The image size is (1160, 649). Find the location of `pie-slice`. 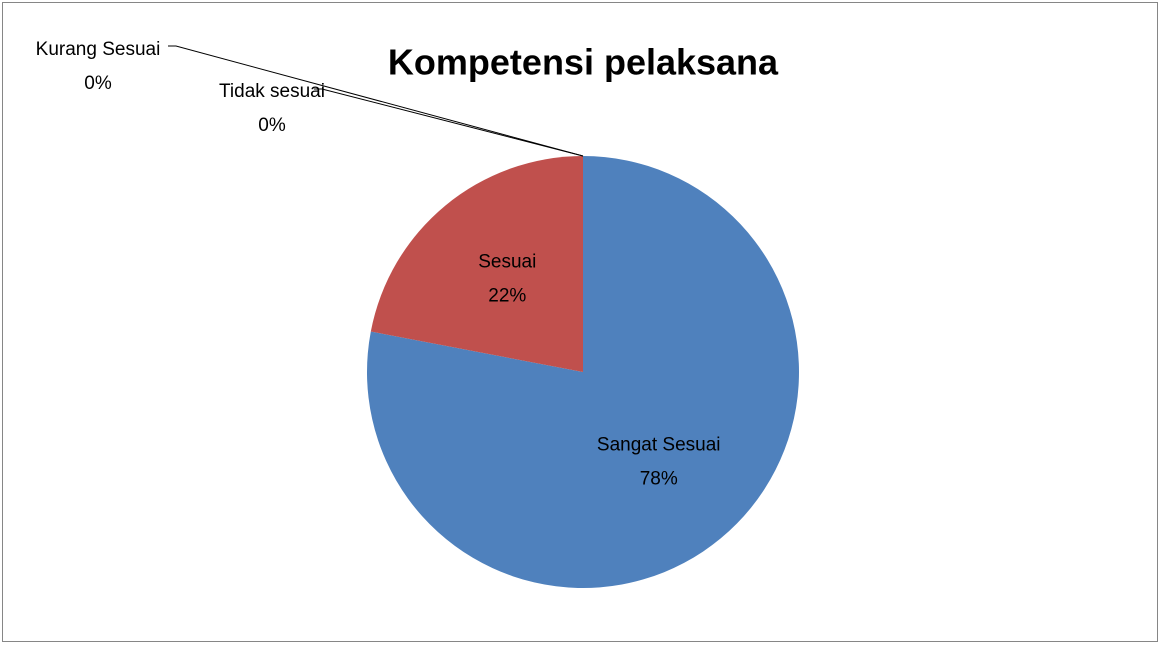

pie-slice is located at coordinates (476, 264).